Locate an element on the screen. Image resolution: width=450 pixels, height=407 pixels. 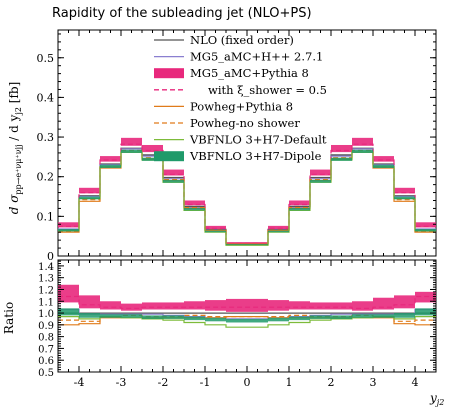
series-3-line is located at coordinates (247, 302).